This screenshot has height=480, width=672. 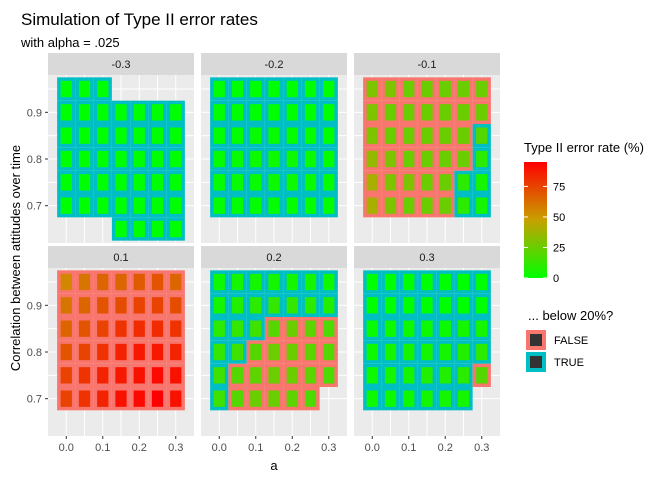 I want to click on facet-strip-label: -0.2, so click(x=274, y=65).